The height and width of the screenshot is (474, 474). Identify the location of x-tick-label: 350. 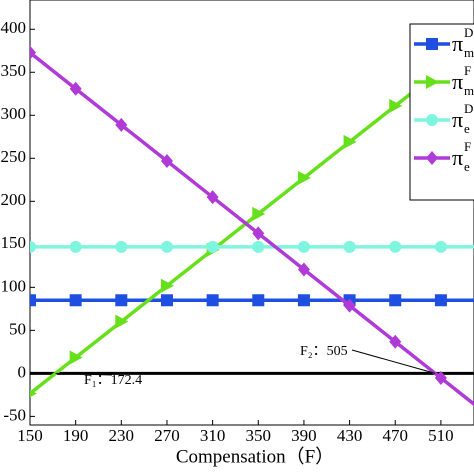
(259, 435).